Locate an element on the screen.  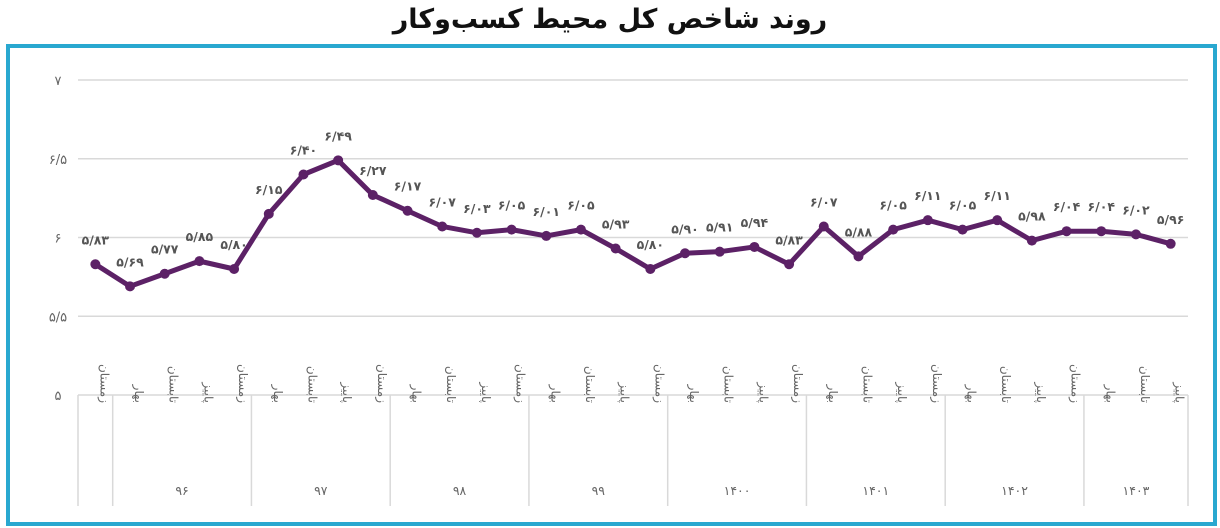
y-tick-label: ۵/۵ is located at coordinates (58, 317).